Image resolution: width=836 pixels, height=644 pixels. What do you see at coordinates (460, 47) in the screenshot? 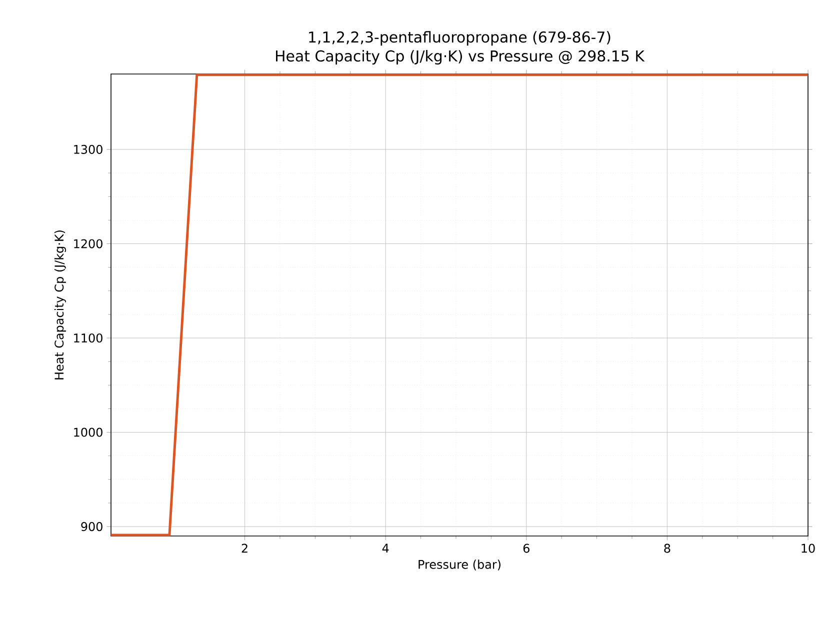
I see `chart-title: 1,1,2,2,3-pentafluoropropane (679-86-7) Heat Capacity Cp (J/kg·K) vs Pressure @ 298.15 K` at bounding box center [460, 47].